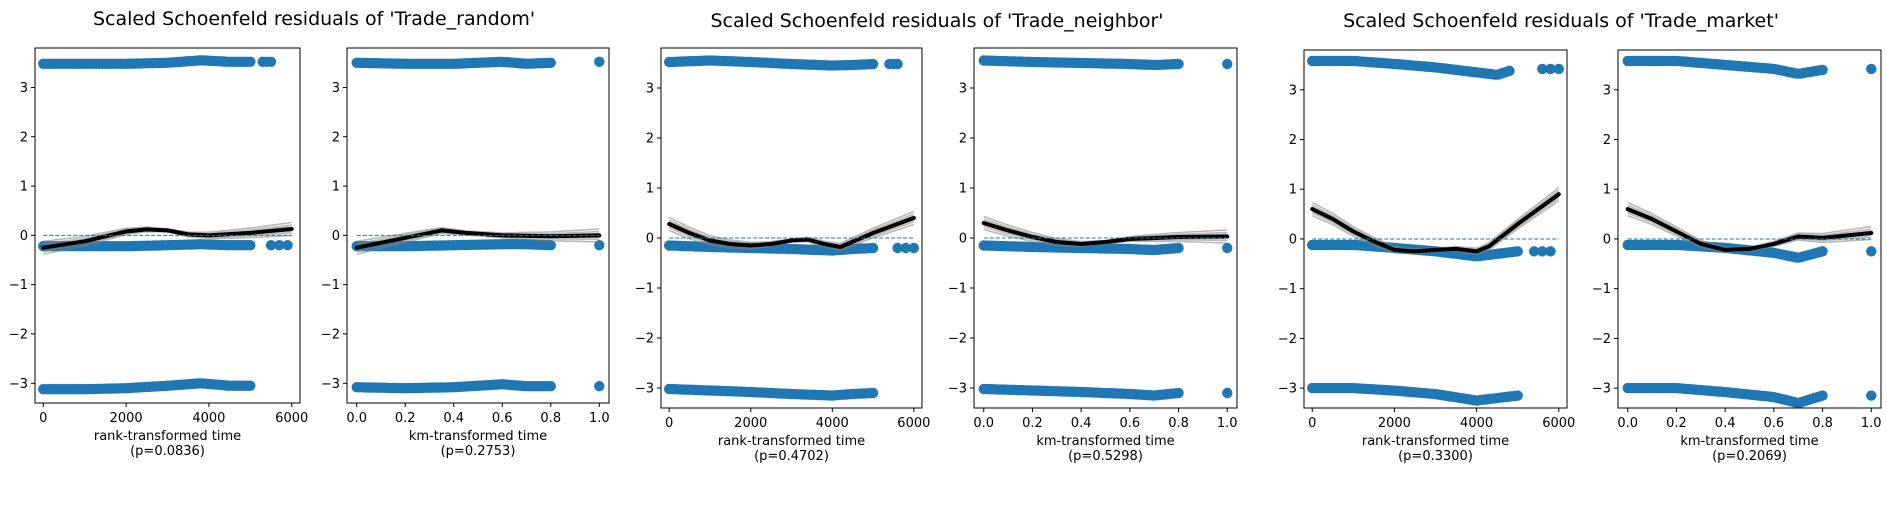 The width and height of the screenshot is (1887, 518). Describe the element at coordinates (478, 234) in the screenshot. I see `bootstrap-smooth-line` at that location.